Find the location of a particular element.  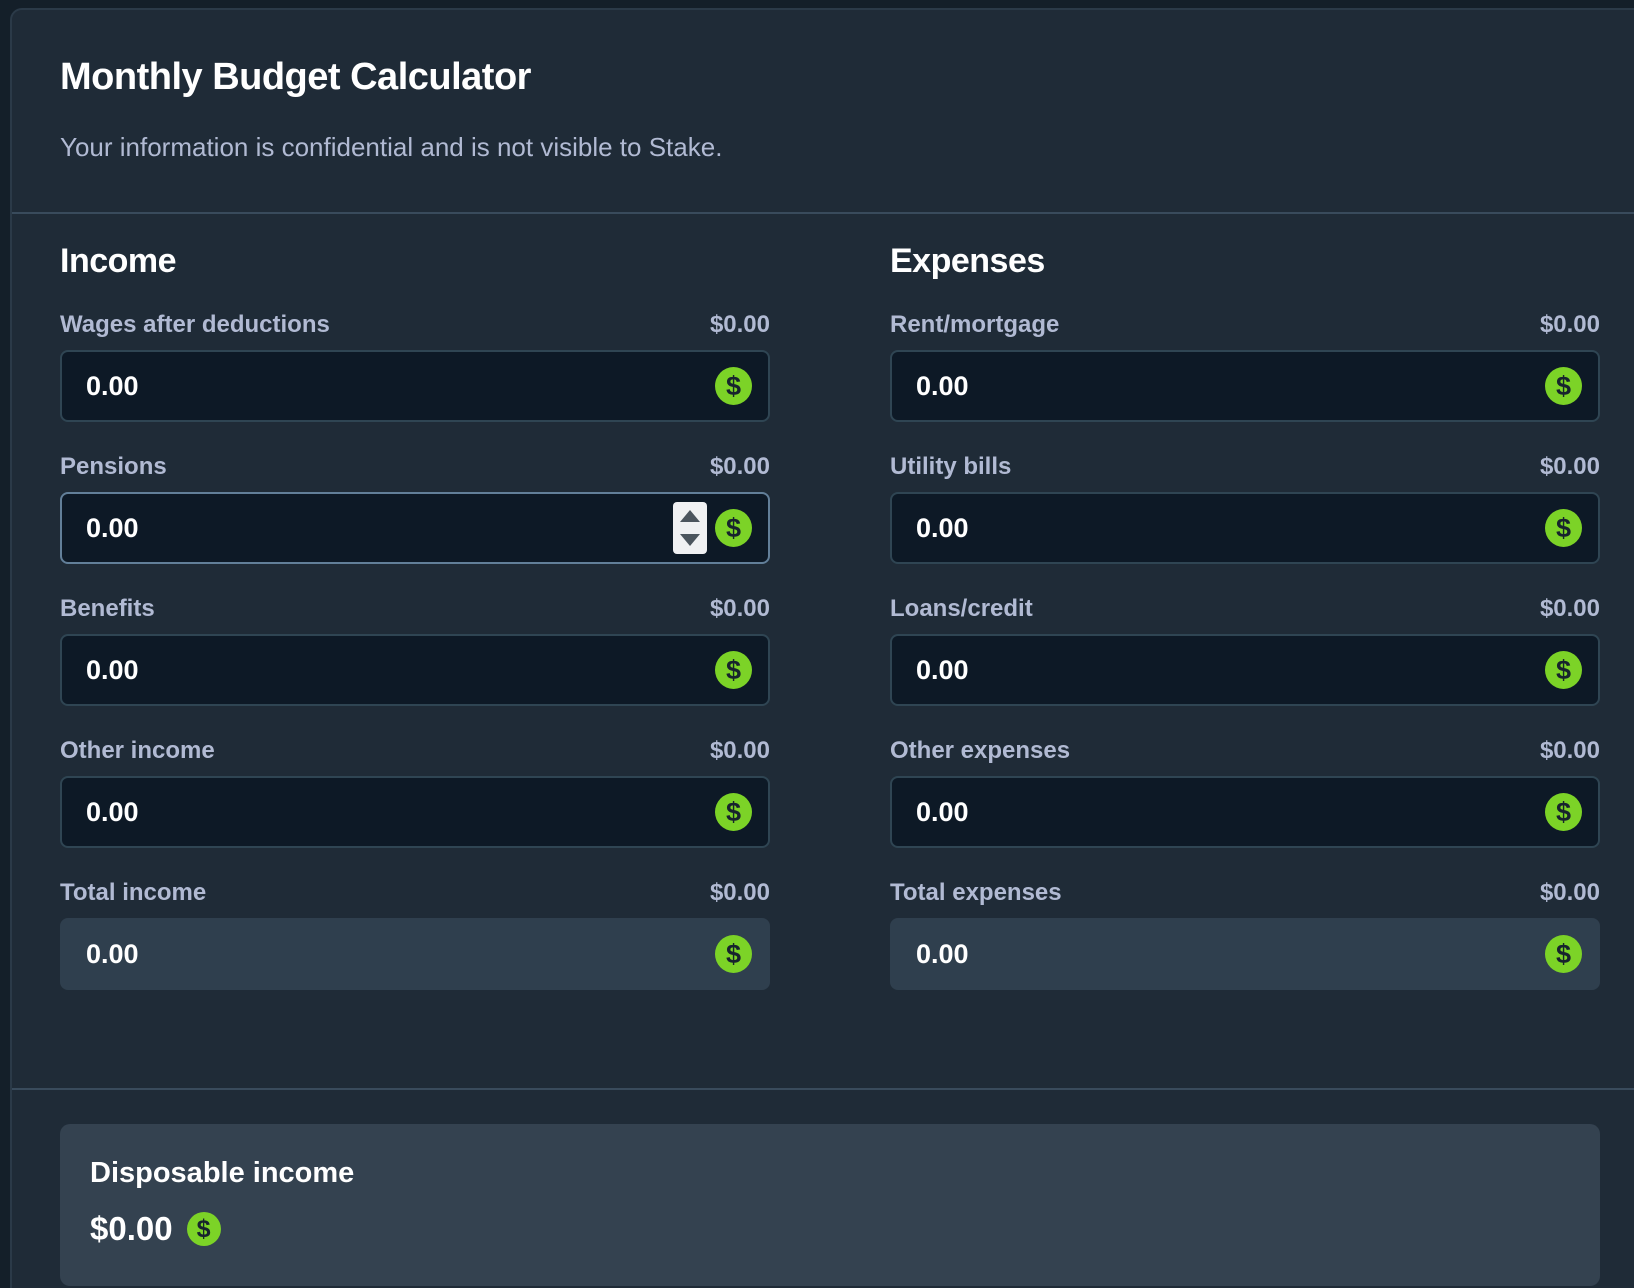

row-head: Rent/mortgage $0.00 is located at coordinates (1245, 325).